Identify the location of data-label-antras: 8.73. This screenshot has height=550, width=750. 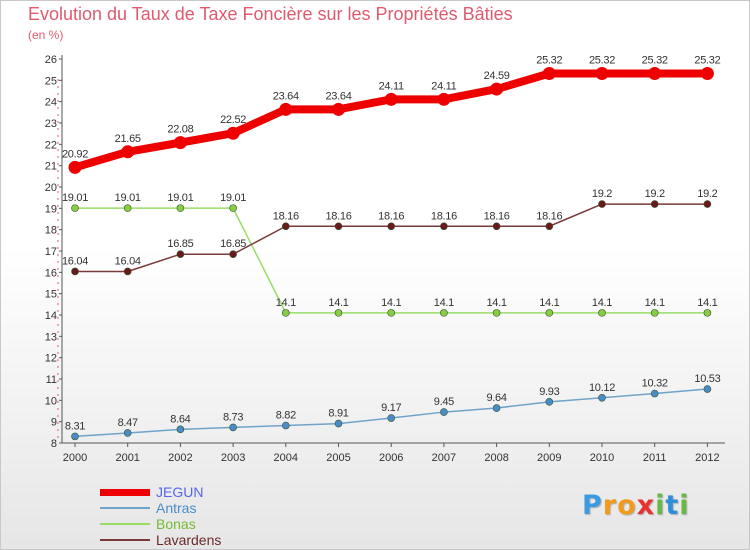
(233, 417).